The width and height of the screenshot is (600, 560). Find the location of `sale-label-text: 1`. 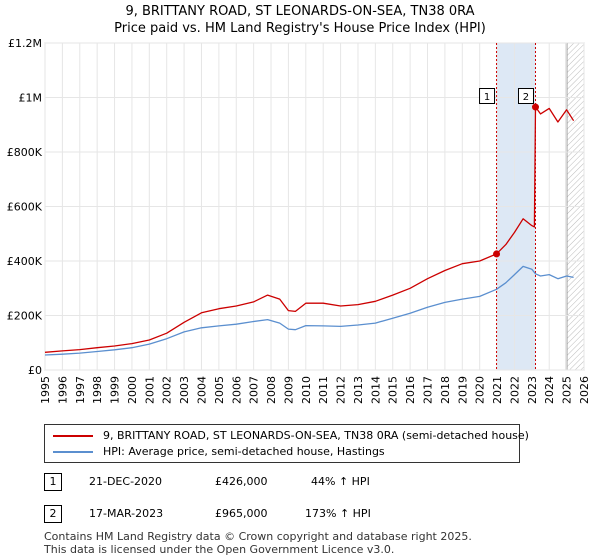

sale-label-text: 1 is located at coordinates (487, 97).